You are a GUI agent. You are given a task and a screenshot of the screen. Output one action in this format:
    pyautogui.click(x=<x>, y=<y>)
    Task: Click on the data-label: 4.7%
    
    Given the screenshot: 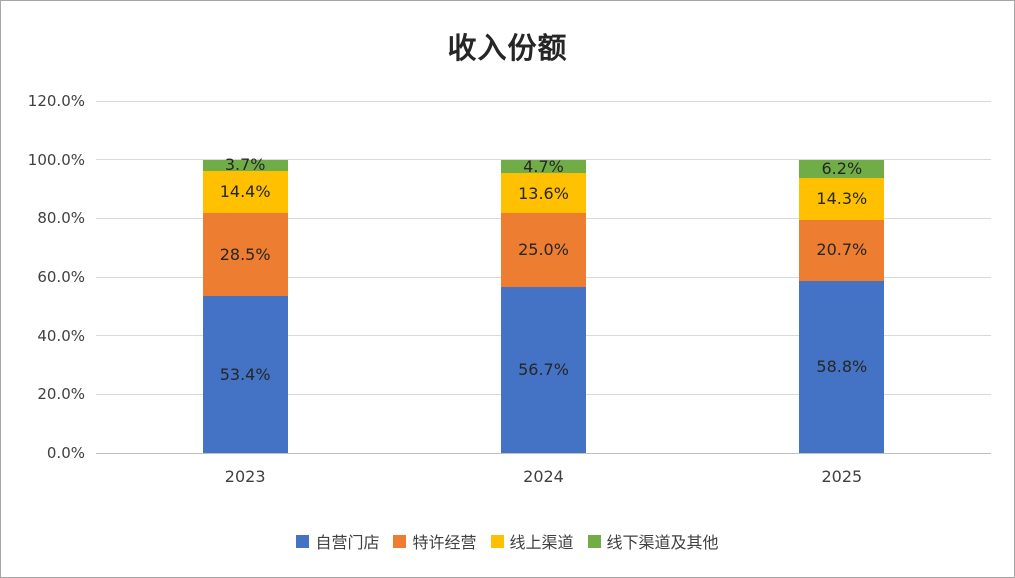 What is the action you would take?
    pyautogui.click(x=543, y=166)
    